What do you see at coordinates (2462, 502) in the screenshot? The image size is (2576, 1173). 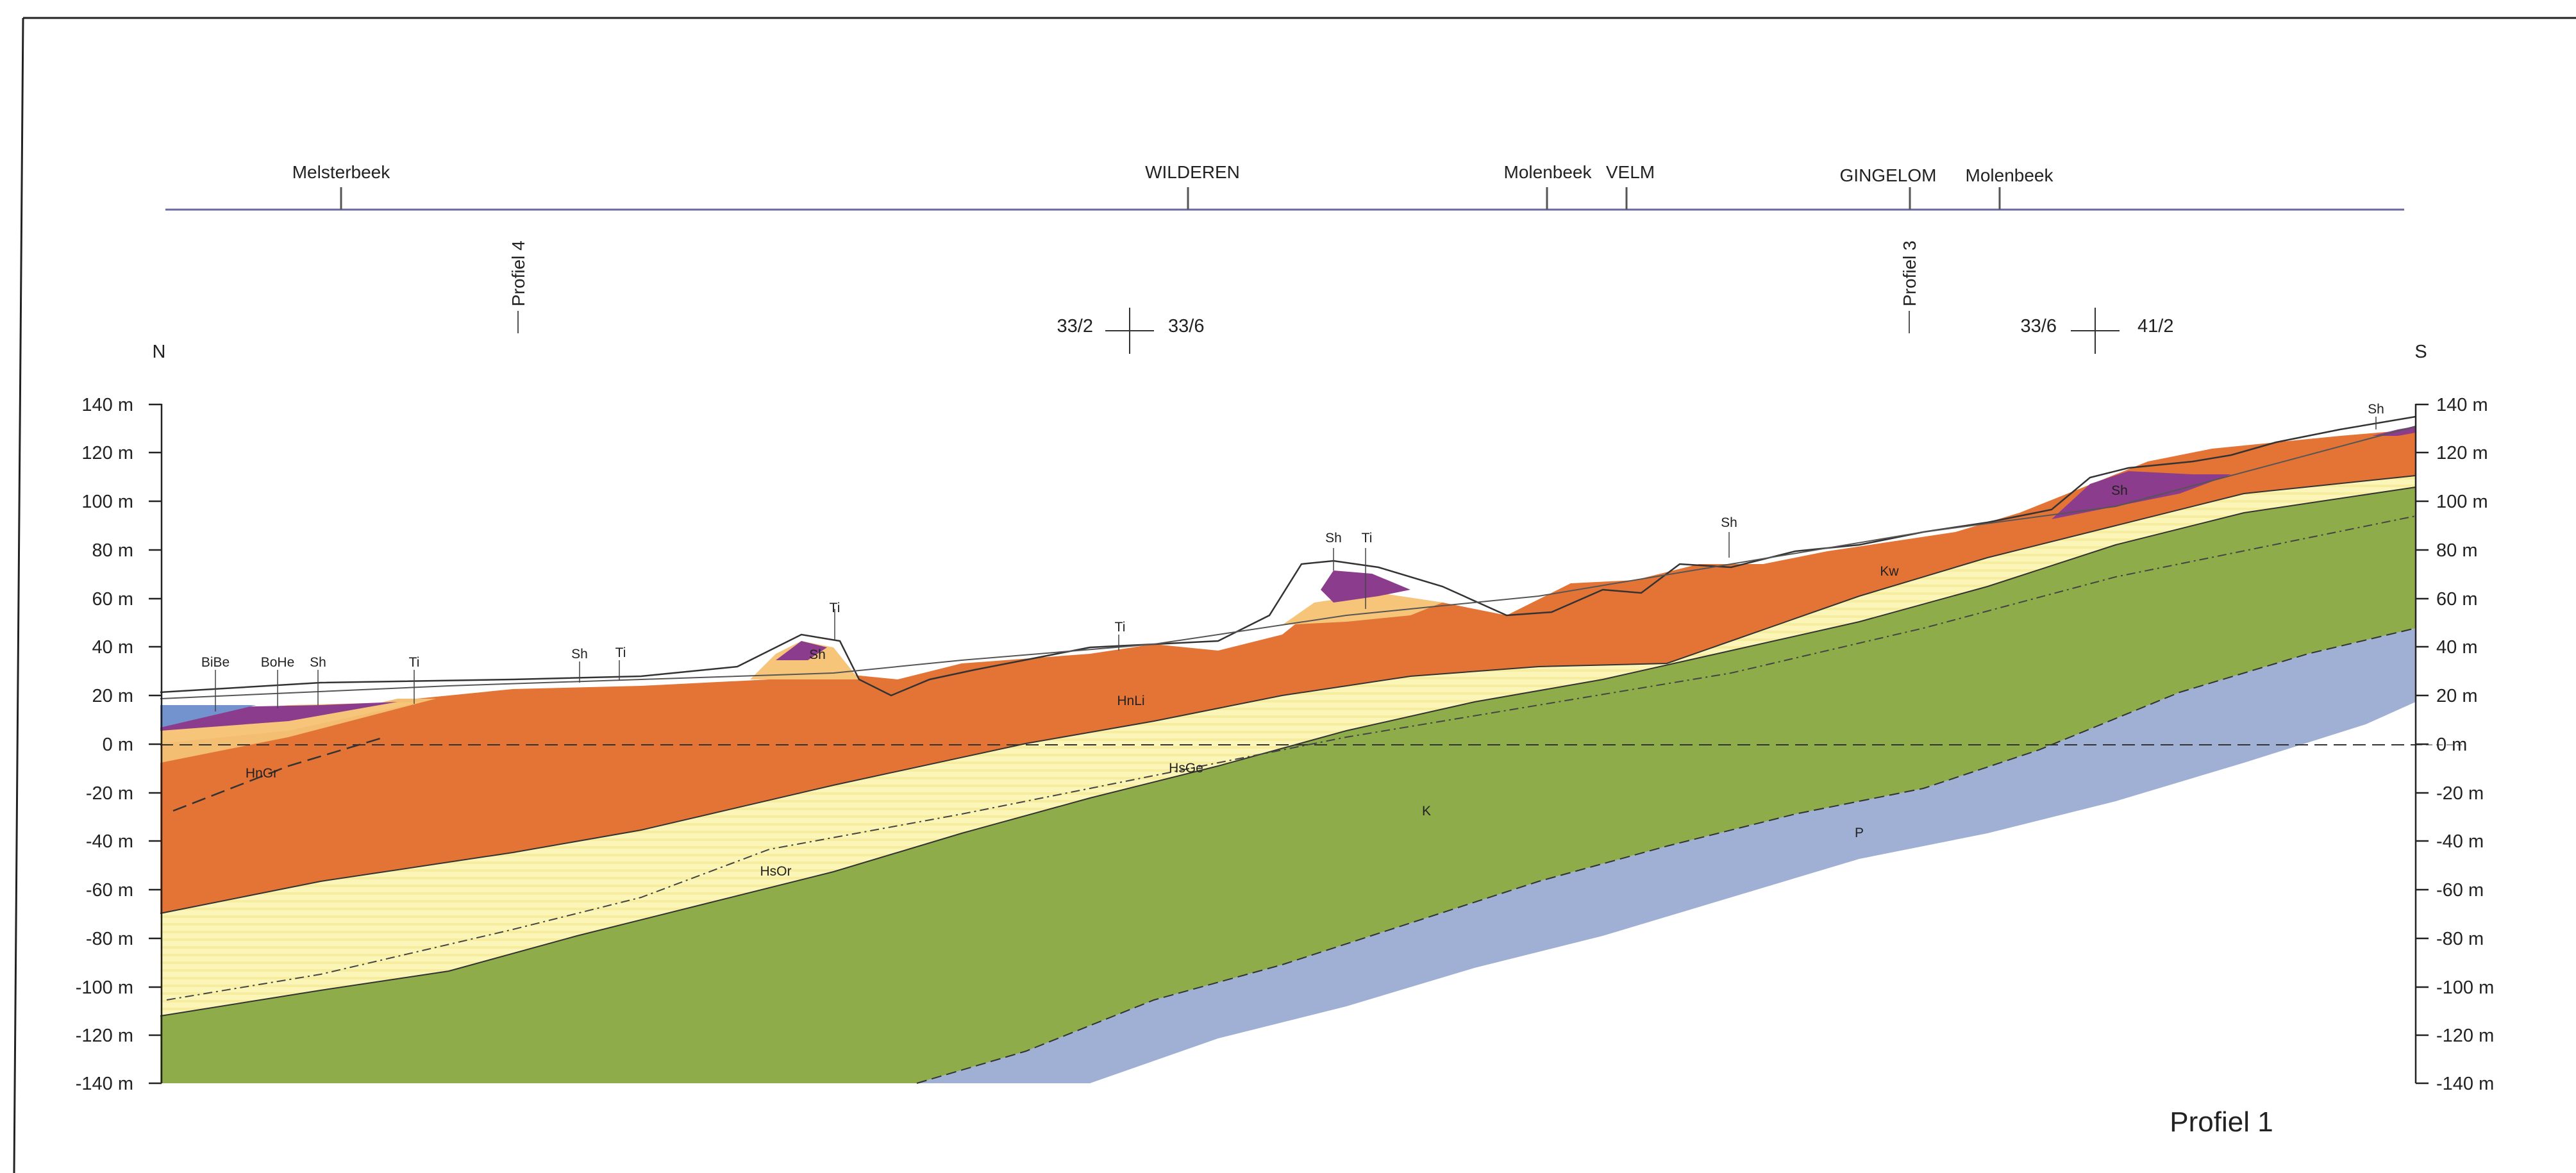 I see `right-tick-label: 100 m` at bounding box center [2462, 502].